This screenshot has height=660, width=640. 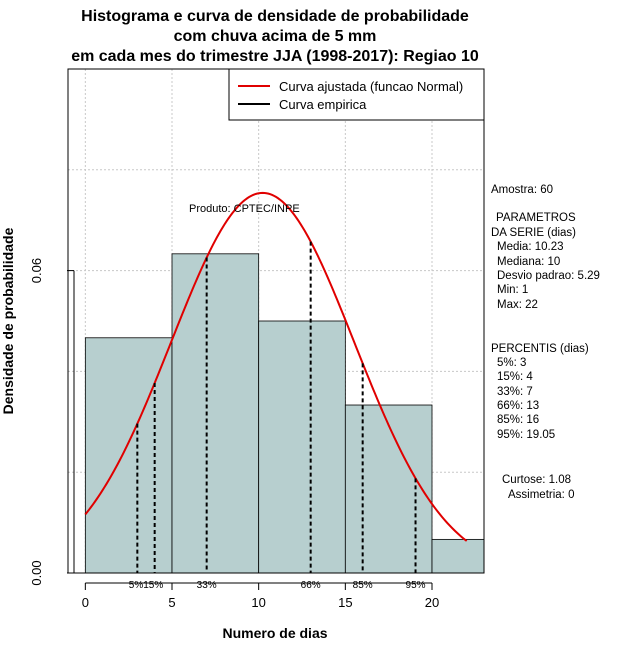 What do you see at coordinates (258, 602) in the screenshot?
I see `x-tick-label: 10` at bounding box center [258, 602].